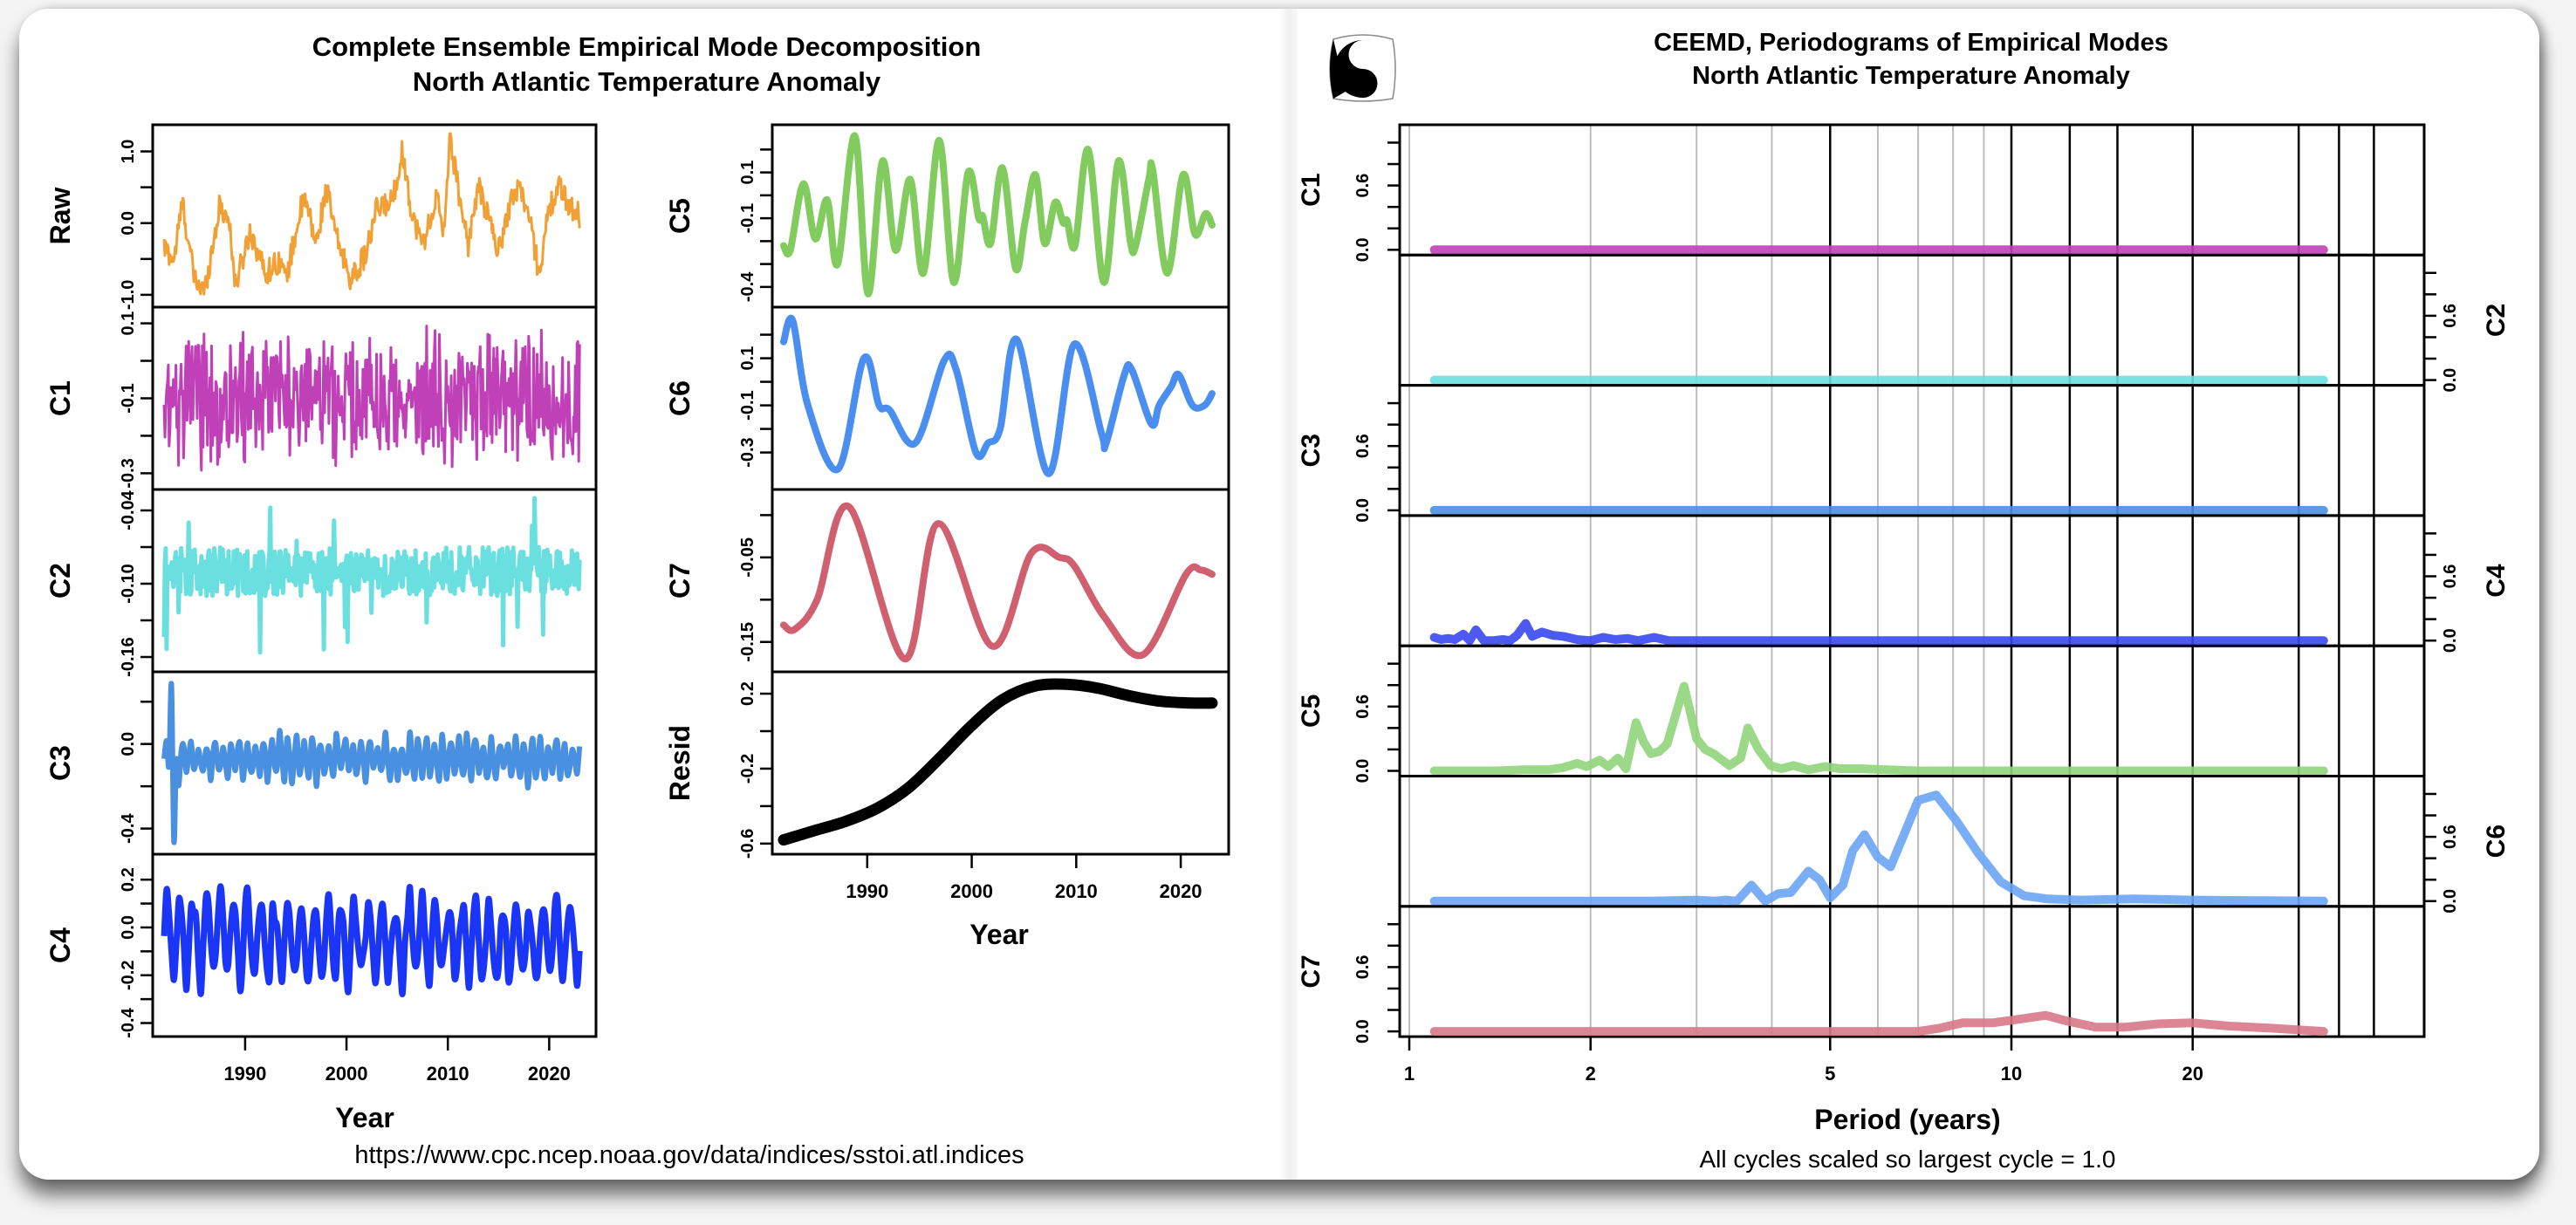 The height and width of the screenshot is (1225, 2576). I want to click on panel-c6: -0.3 -0.1 0.1 C6, so click(947, 398).